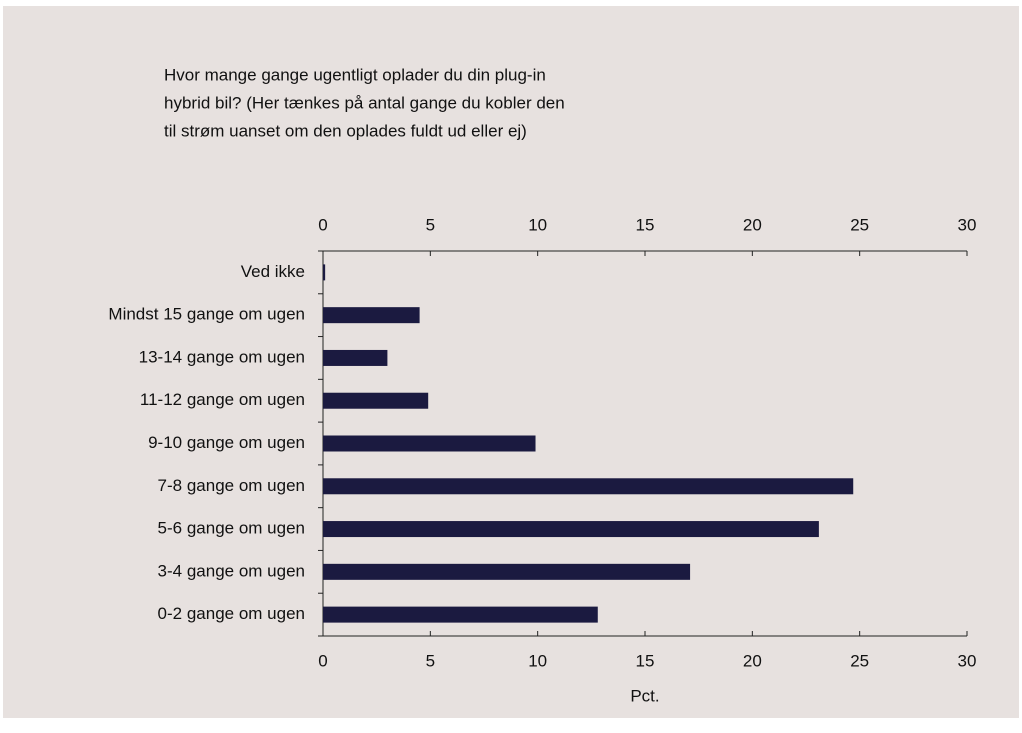  I want to click on y-tick-label: 9-10 gange om ugen, so click(226, 442).